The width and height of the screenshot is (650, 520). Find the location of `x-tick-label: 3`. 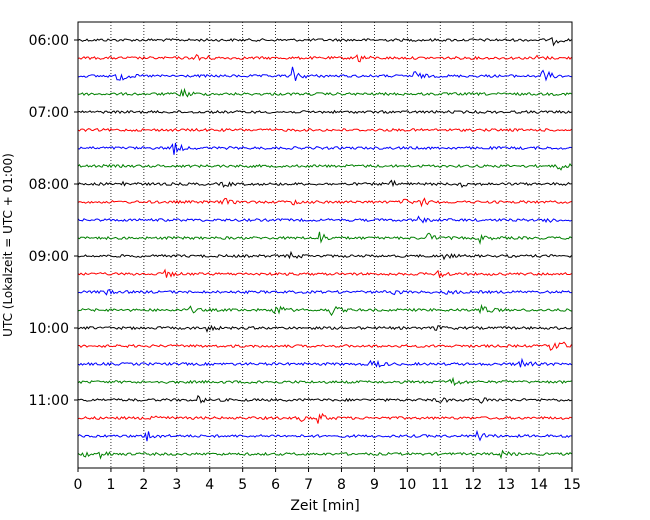

x-tick-label: 3 is located at coordinates (176, 485).